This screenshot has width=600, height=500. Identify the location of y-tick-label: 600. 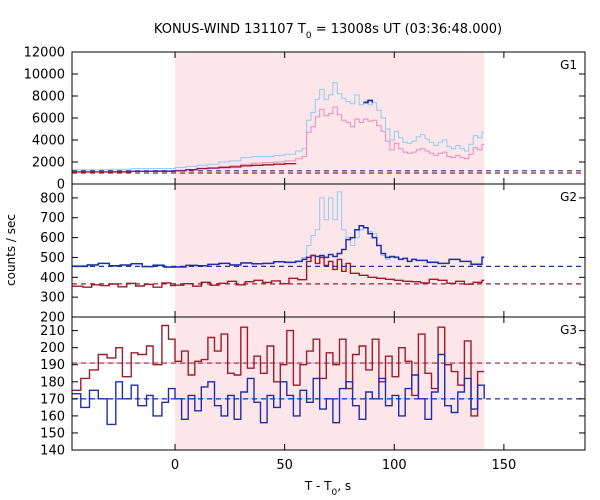
(52, 238).